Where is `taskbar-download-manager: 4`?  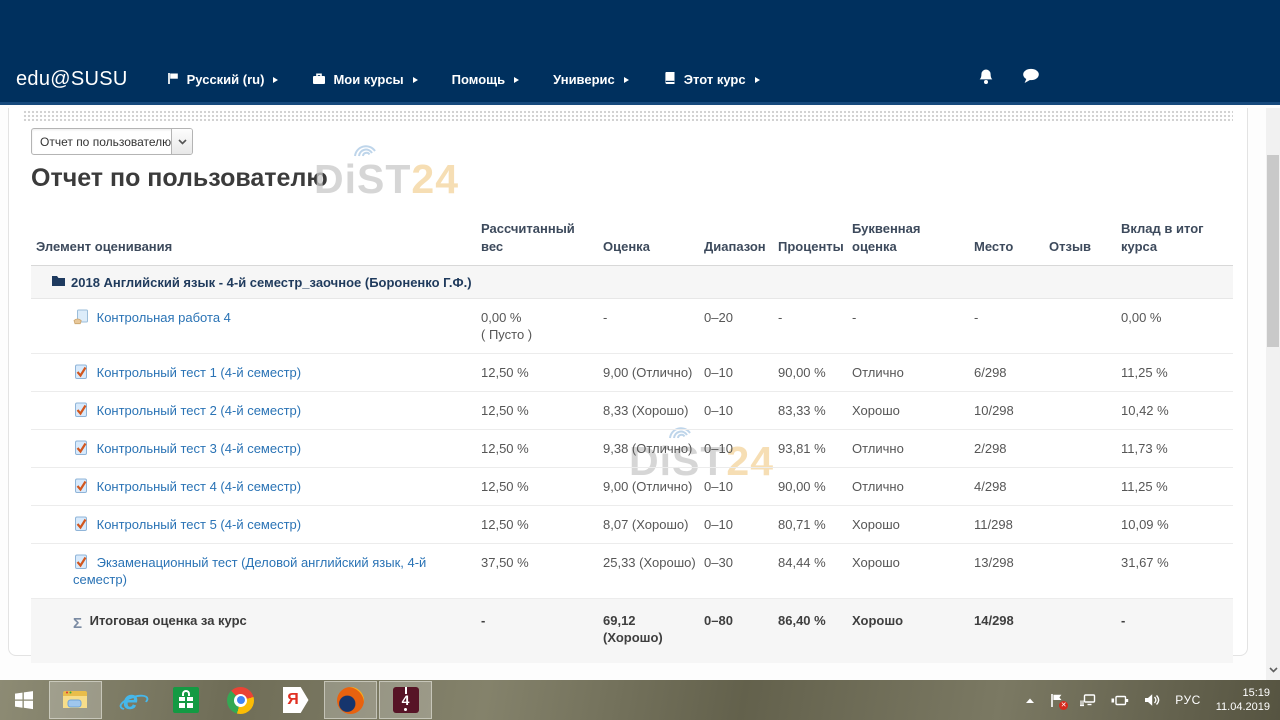 taskbar-download-manager: 4 is located at coordinates (405, 700).